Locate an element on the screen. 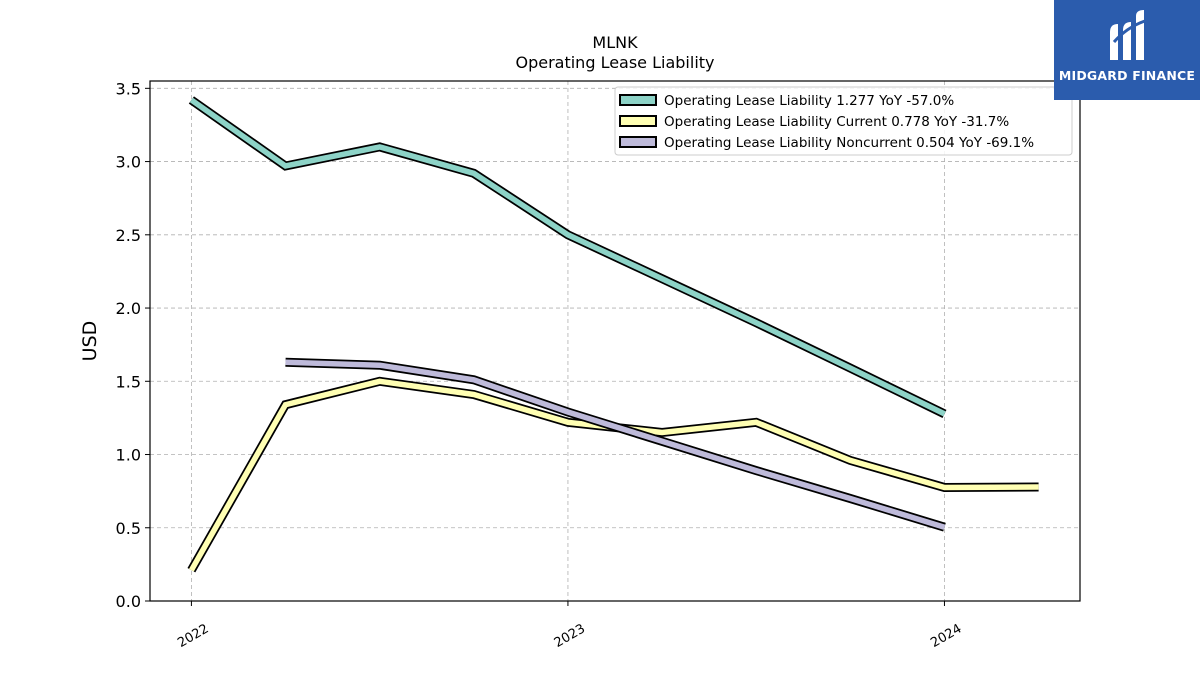  y-axis-label: USD is located at coordinates (90, 341).